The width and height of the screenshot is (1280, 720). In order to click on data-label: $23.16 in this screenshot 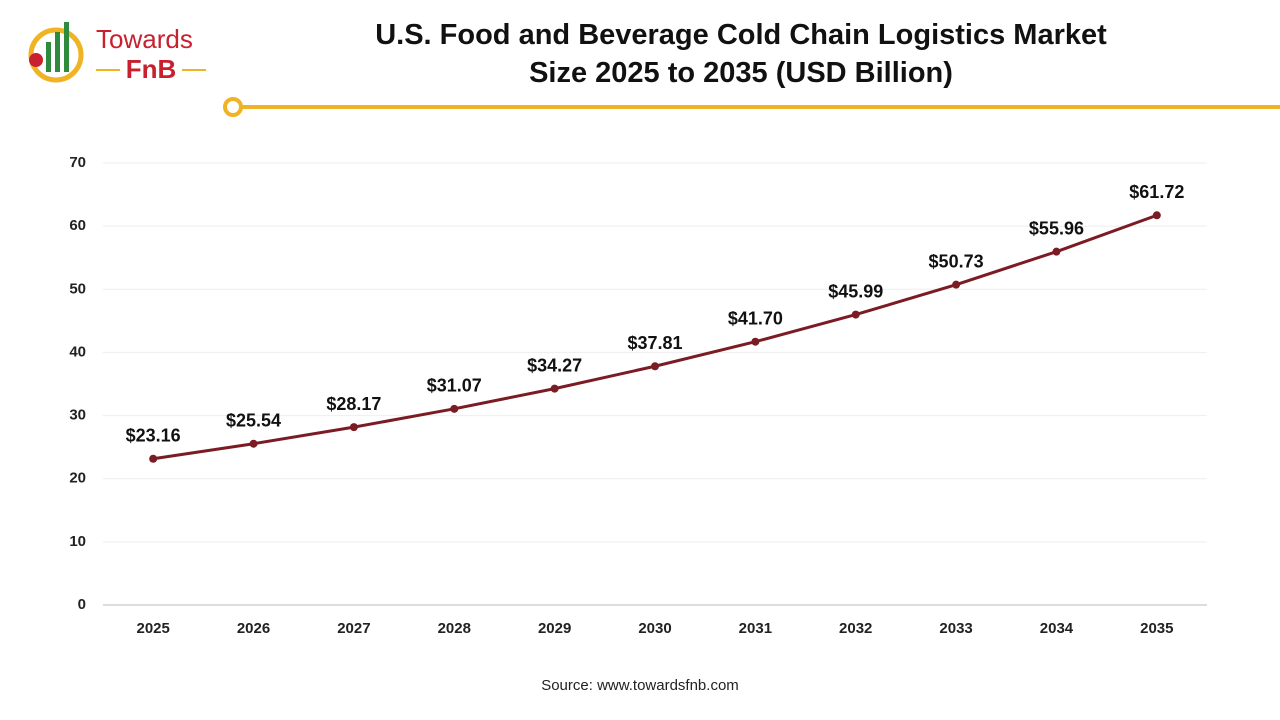, I will do `click(153, 436)`.